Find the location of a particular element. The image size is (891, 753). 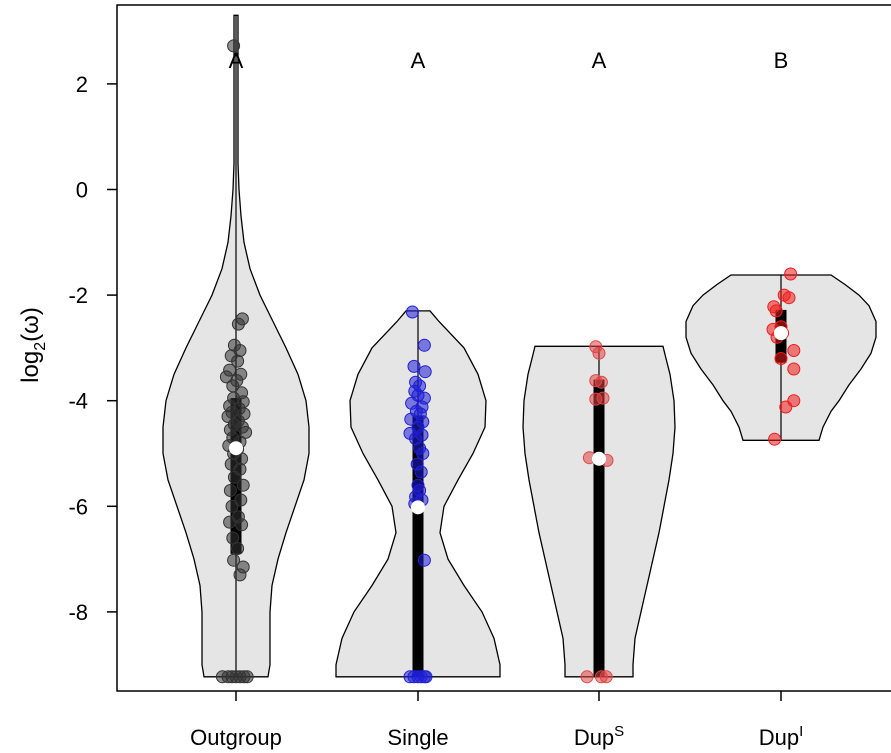

x-axis: Outgroup Single DupS DupI is located at coordinates (496, 720).